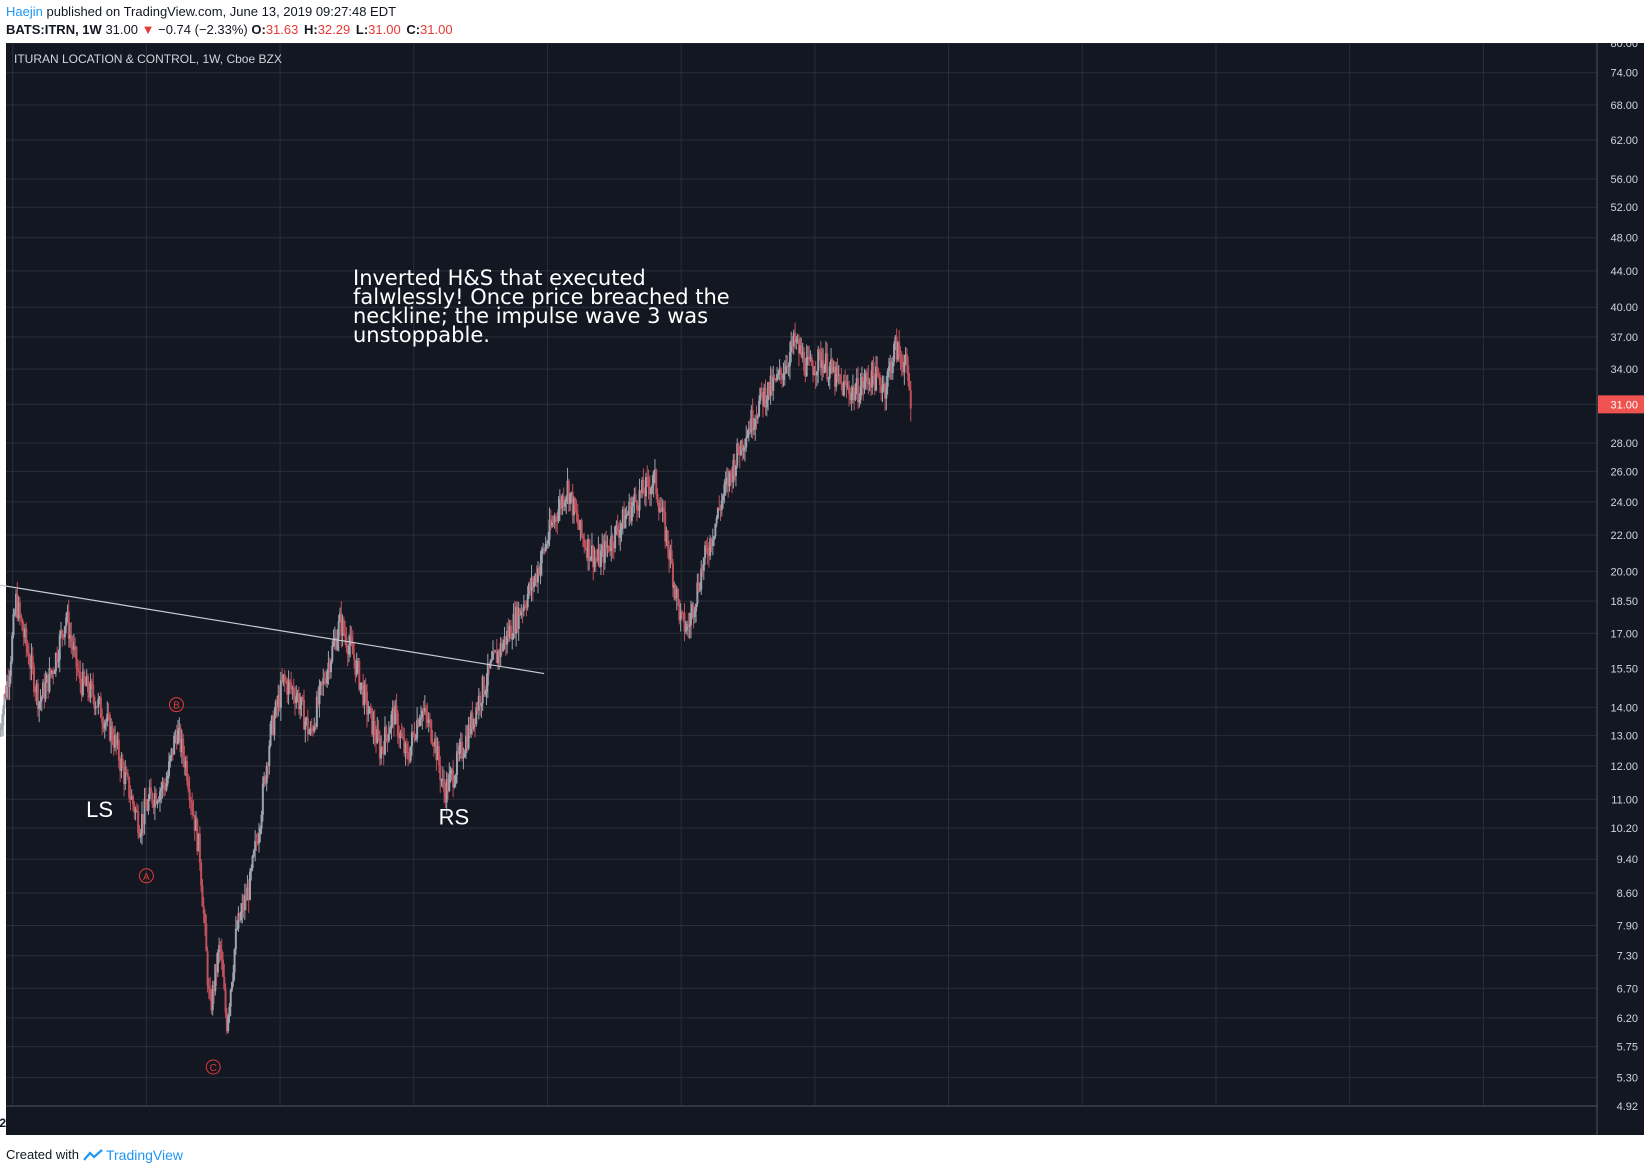 The height and width of the screenshot is (1171, 1650). I want to click on symbol-label: BATS:ITRN, 1W, so click(54, 29).